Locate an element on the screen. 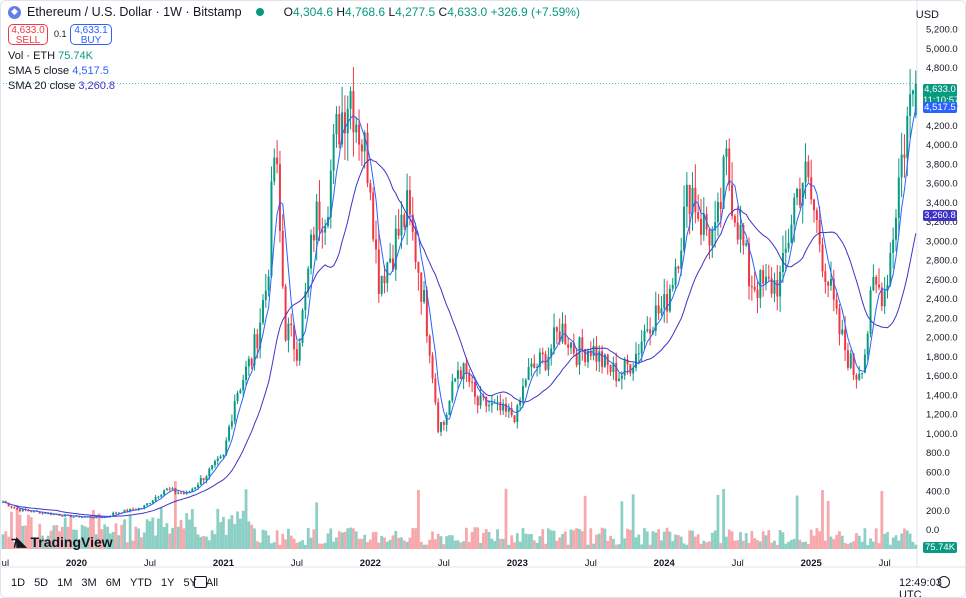  timeframe-5d: 5D is located at coordinates (41, 583).